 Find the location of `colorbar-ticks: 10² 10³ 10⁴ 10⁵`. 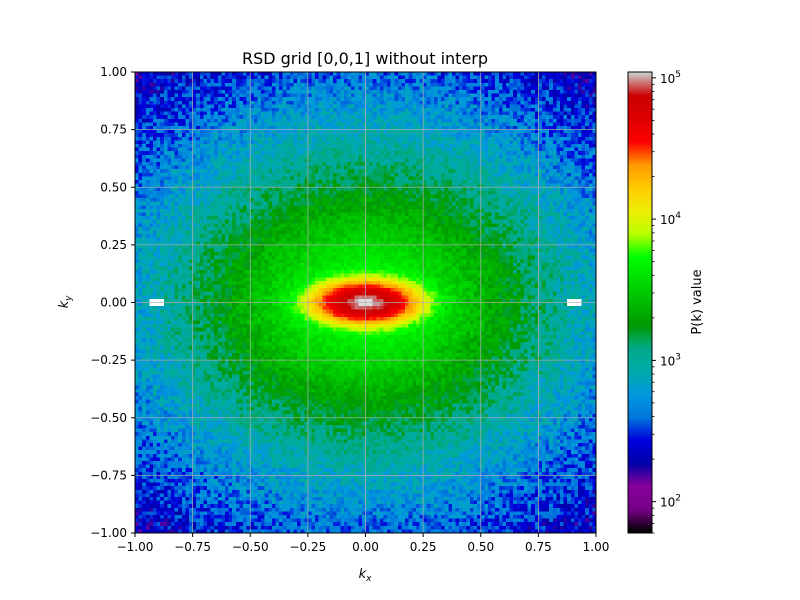

colorbar-ticks: 10² 10³ 10⁴ 10⁵ is located at coordinates (666, 302).